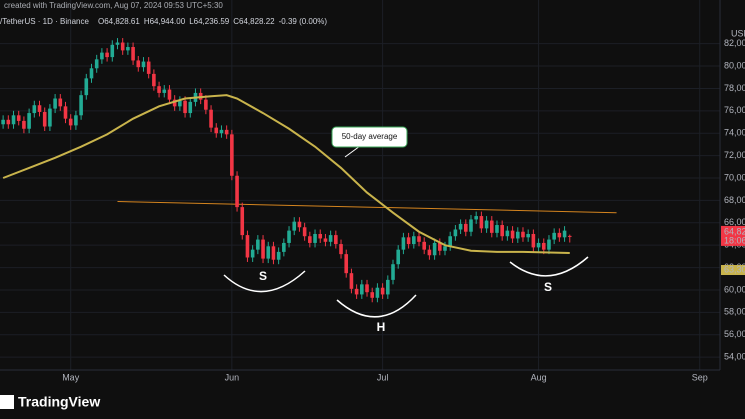  What do you see at coordinates (119, 21) in the screenshot?
I see `legend-value: O64,828.61` at bounding box center [119, 21].